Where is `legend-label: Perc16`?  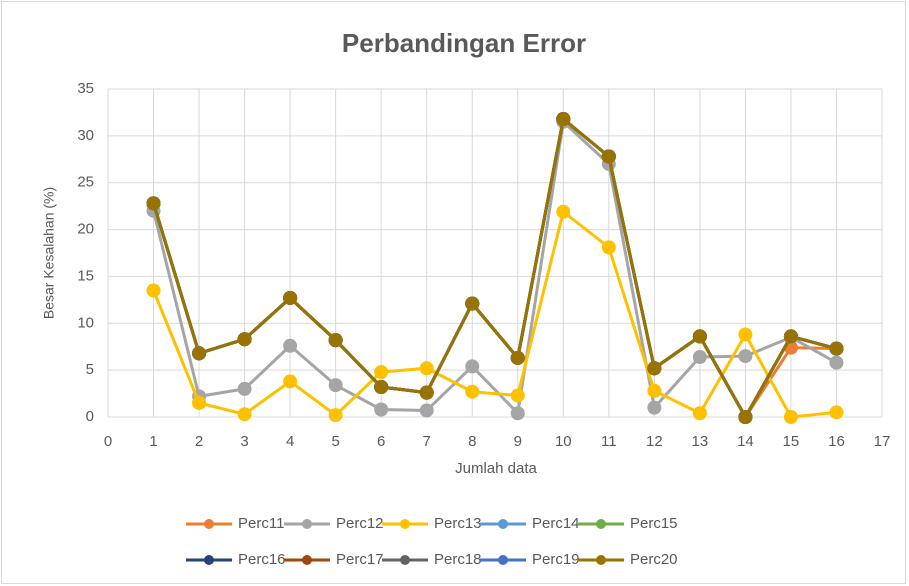 legend-label: Perc16 is located at coordinates (262, 559).